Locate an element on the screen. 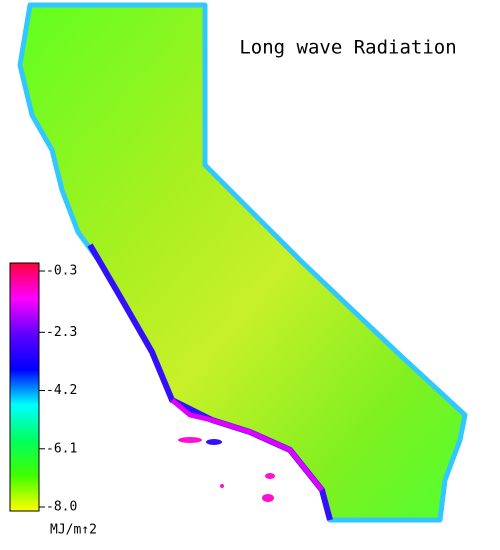  colorbar is located at coordinates (24, 387).